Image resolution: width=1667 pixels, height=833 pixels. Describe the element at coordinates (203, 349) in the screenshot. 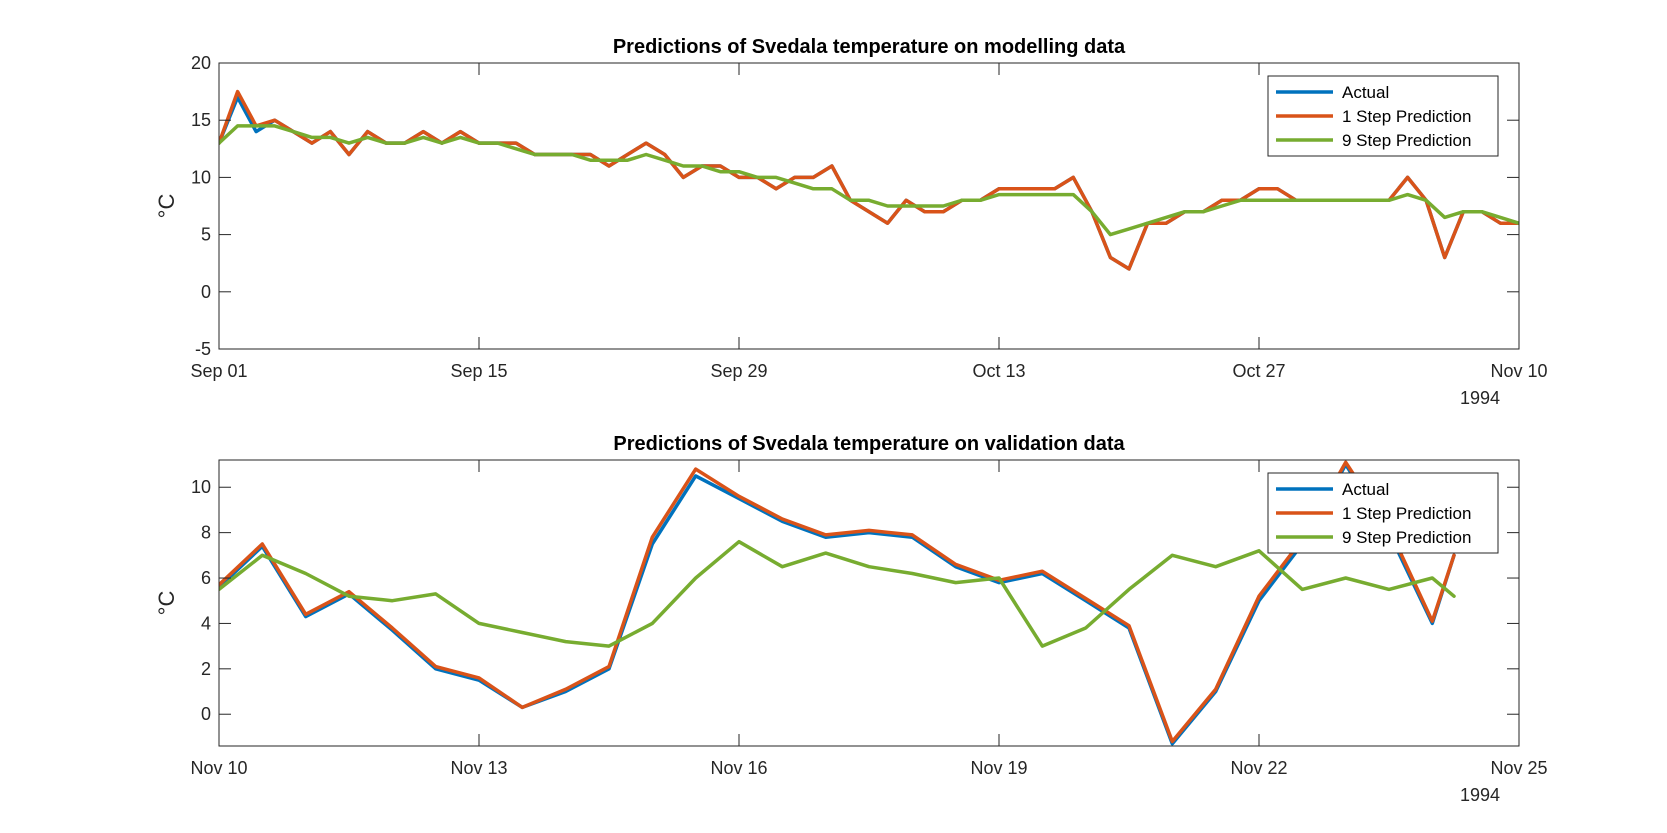

I see `y-tick-label: -5` at that location.